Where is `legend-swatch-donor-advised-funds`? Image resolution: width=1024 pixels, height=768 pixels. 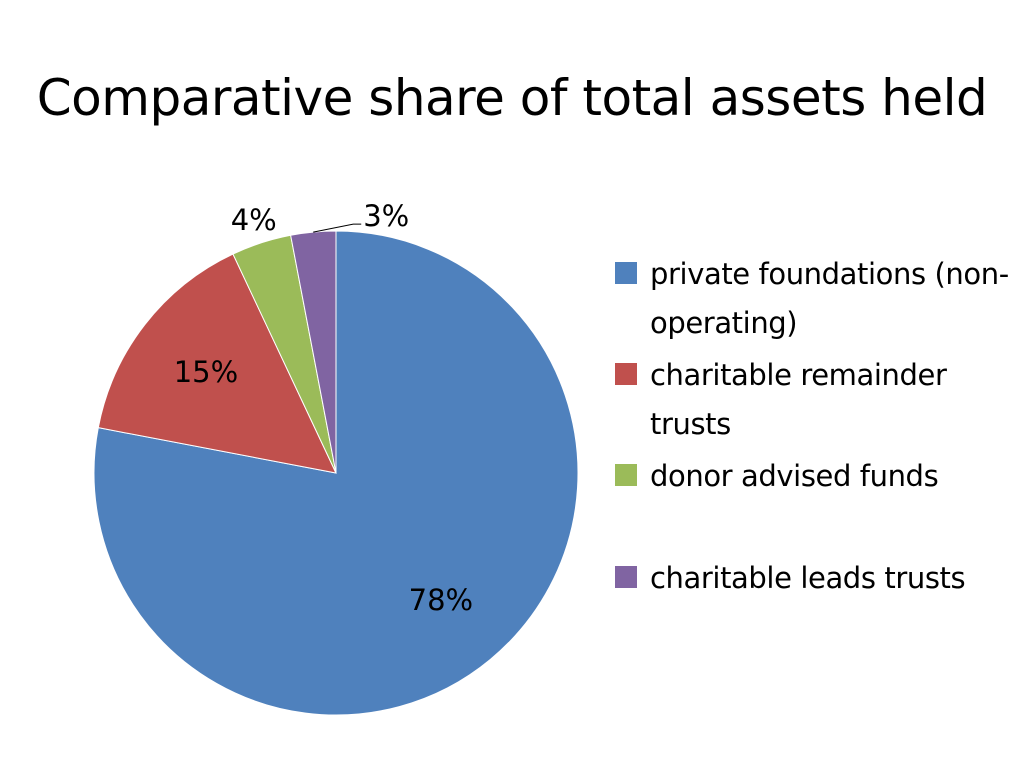 legend-swatch-donor-advised-funds is located at coordinates (626, 475).